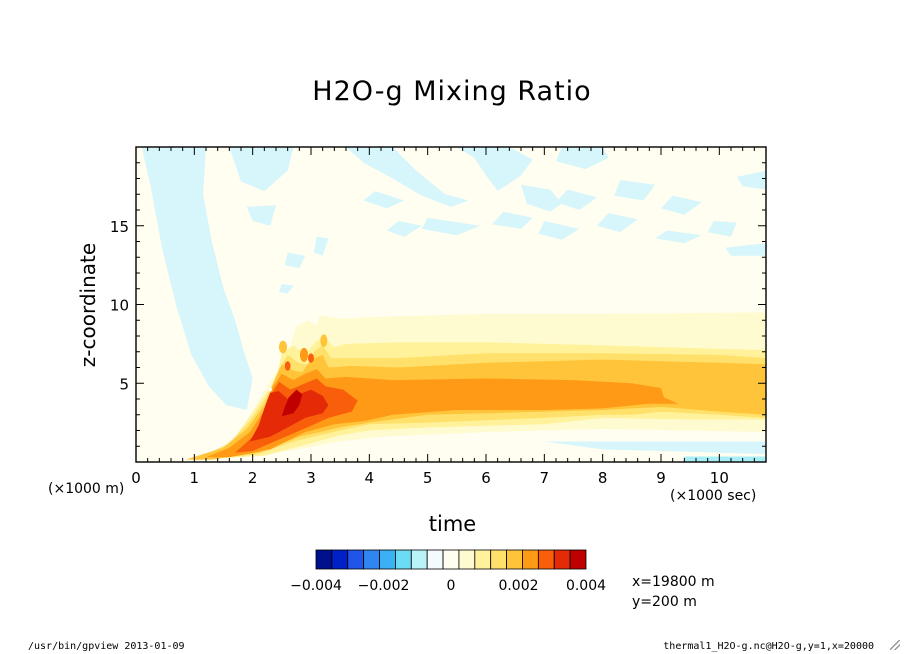 The width and height of the screenshot is (904, 654). Describe the element at coordinates (452, 524) in the screenshot. I see `x-axis-label: time` at that location.